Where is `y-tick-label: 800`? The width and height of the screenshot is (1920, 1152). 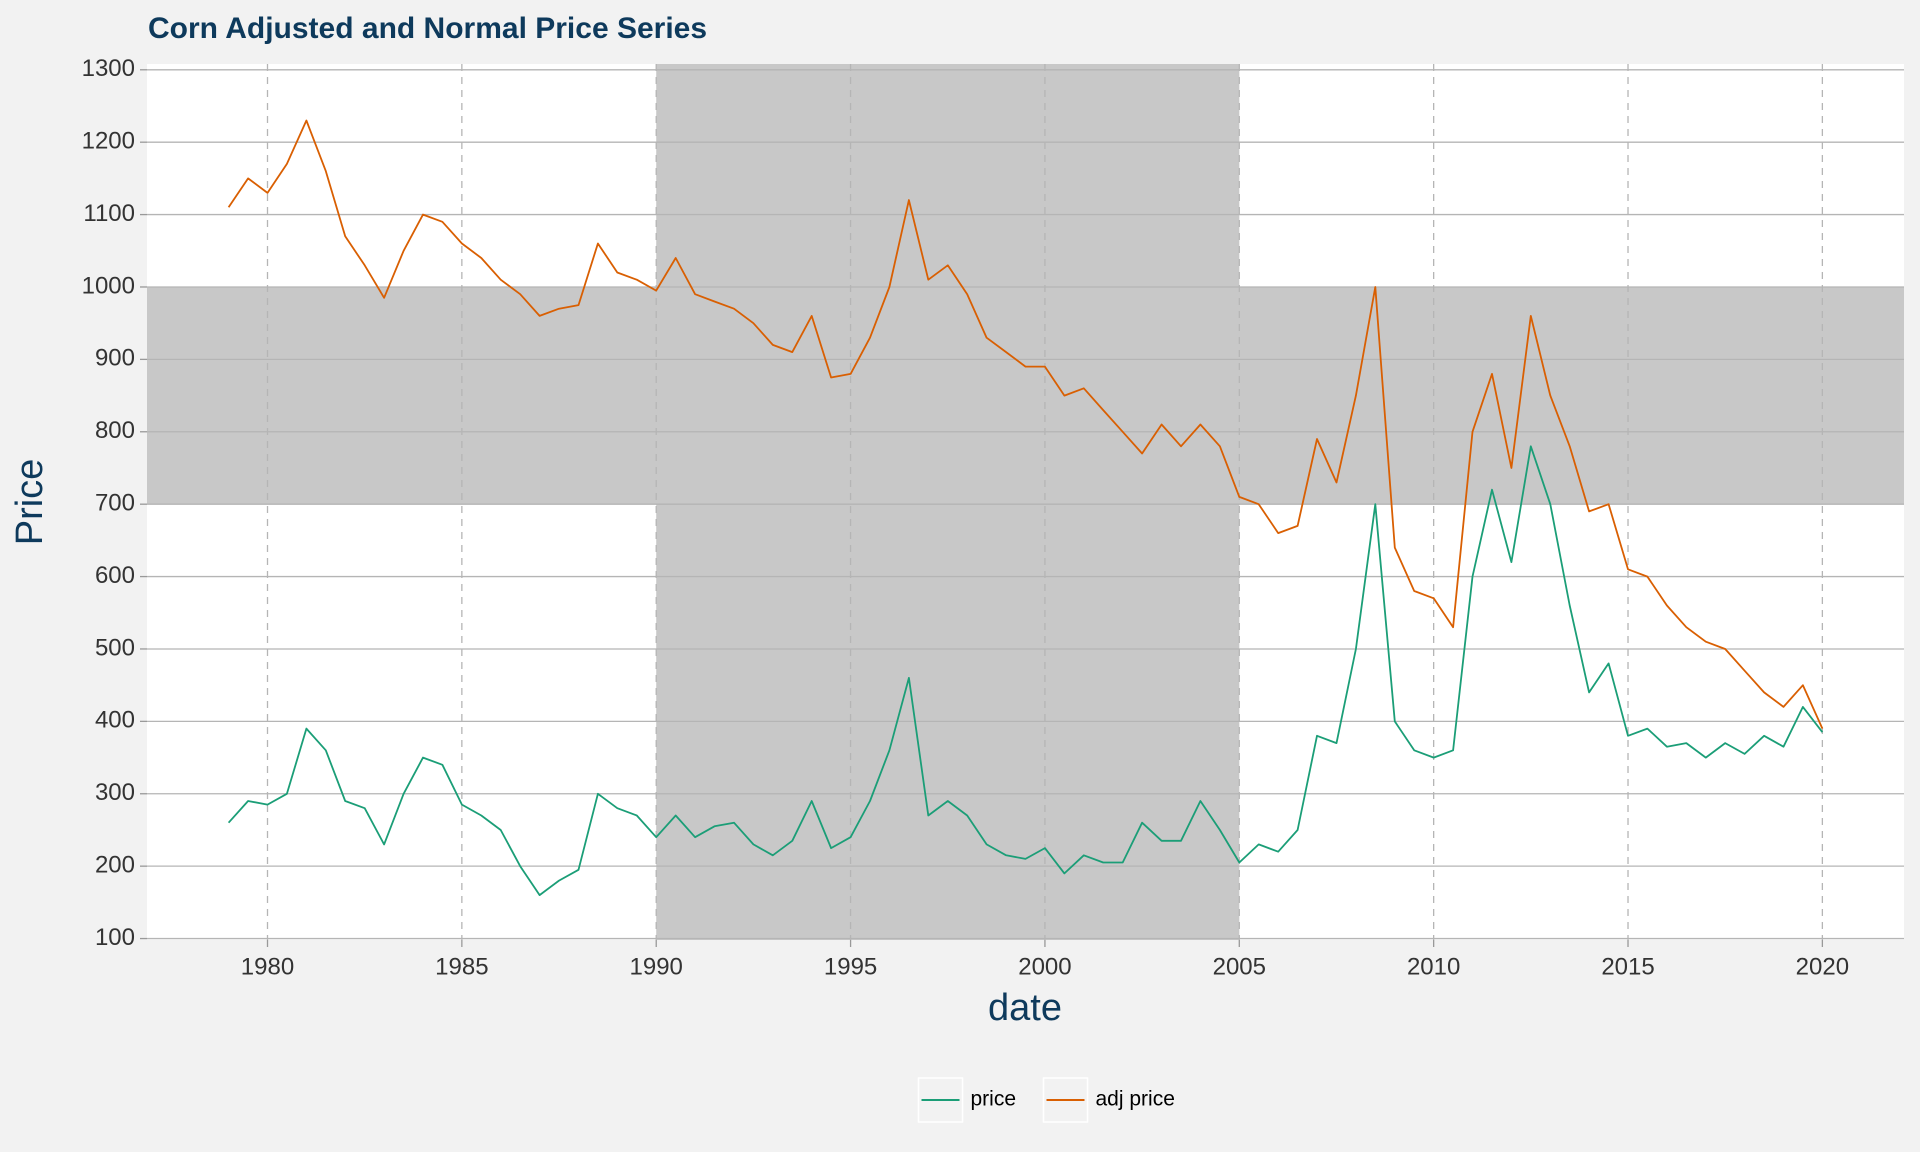
y-tick-label: 800 is located at coordinates (115, 430).